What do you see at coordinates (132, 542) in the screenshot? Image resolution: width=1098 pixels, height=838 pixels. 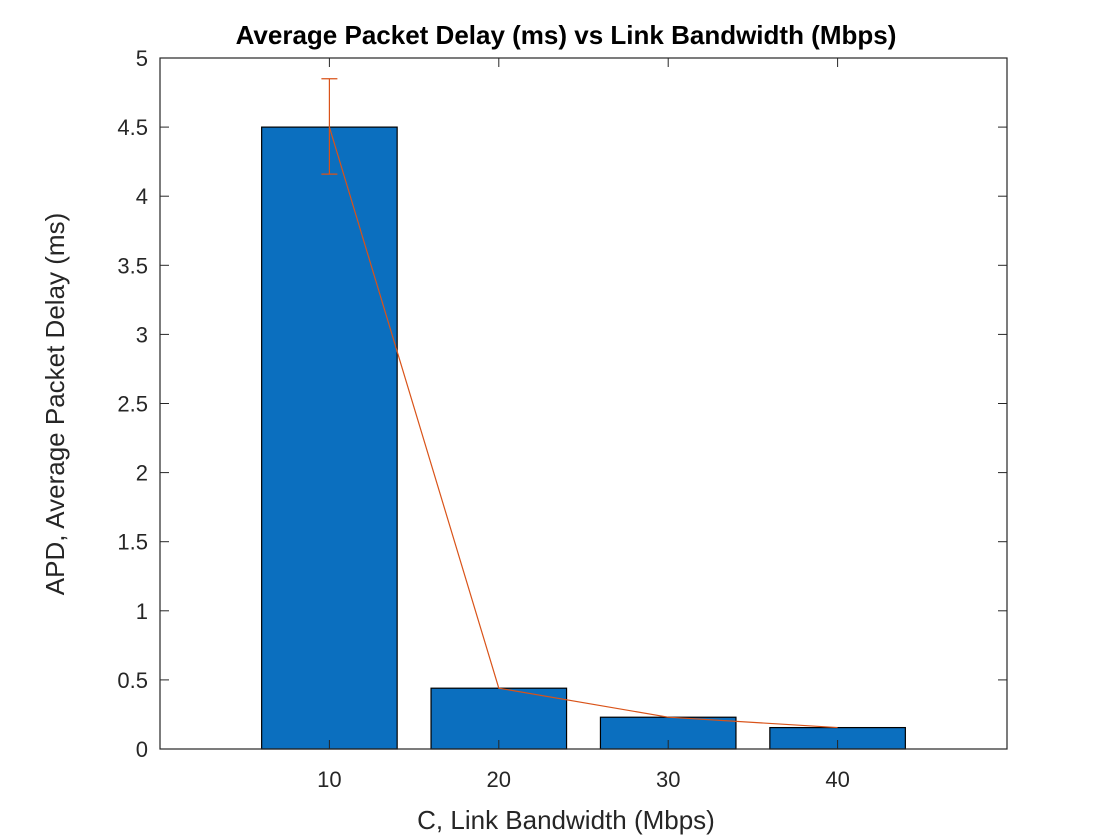 I see `y-tick-label: 1.5` at bounding box center [132, 542].